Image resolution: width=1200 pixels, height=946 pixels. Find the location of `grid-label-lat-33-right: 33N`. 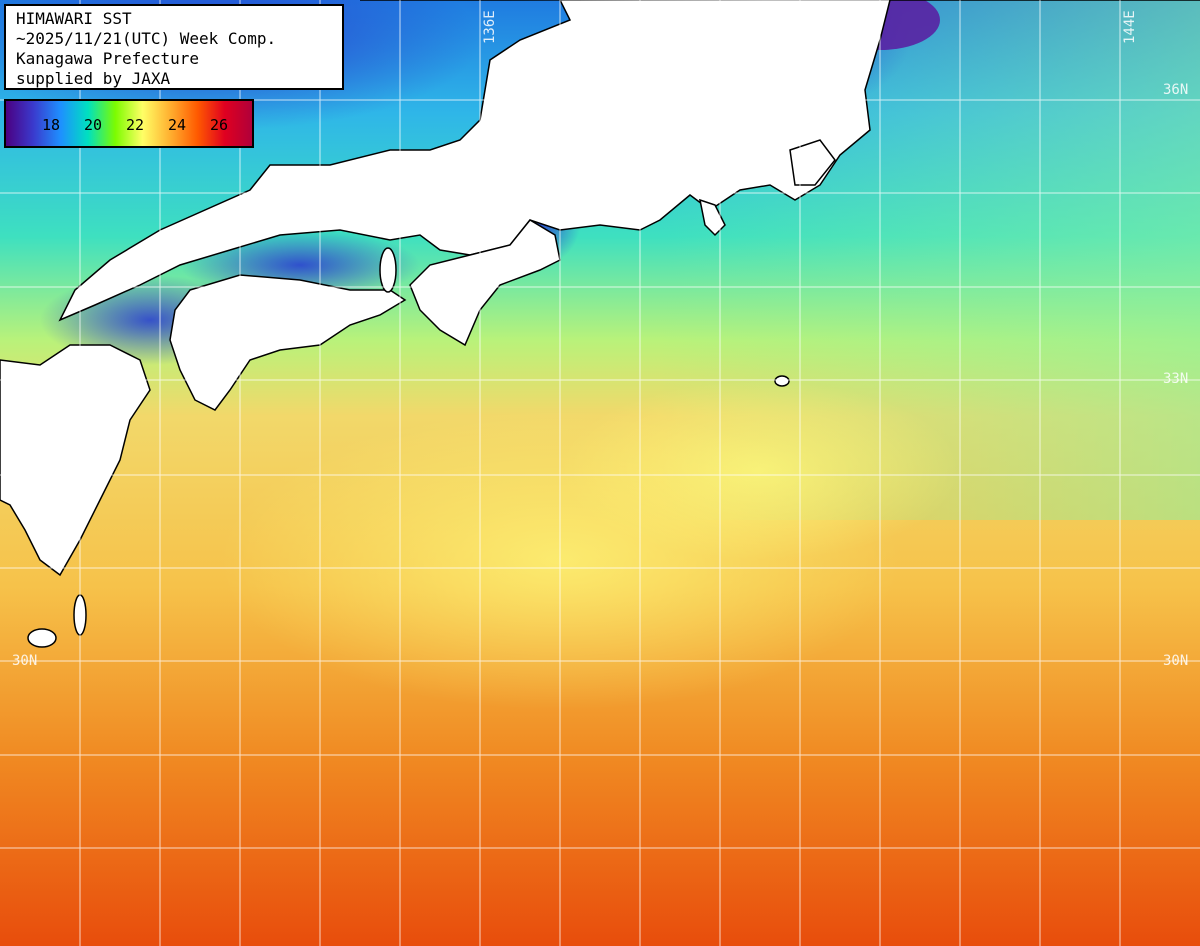

grid-label-lat-33-right: 33N is located at coordinates (1176, 379).